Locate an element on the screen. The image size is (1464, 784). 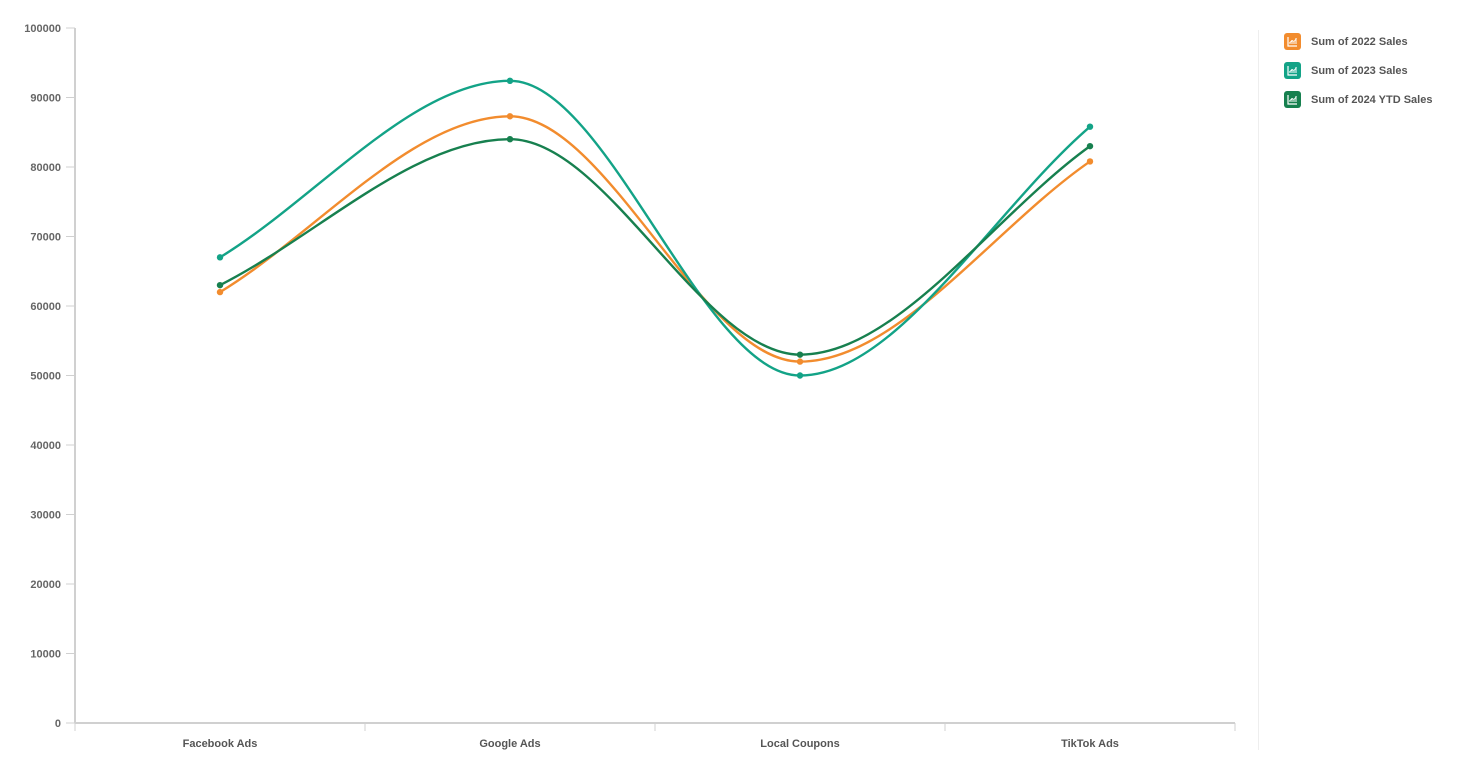
legend-divider is located at coordinates (1258, 390).